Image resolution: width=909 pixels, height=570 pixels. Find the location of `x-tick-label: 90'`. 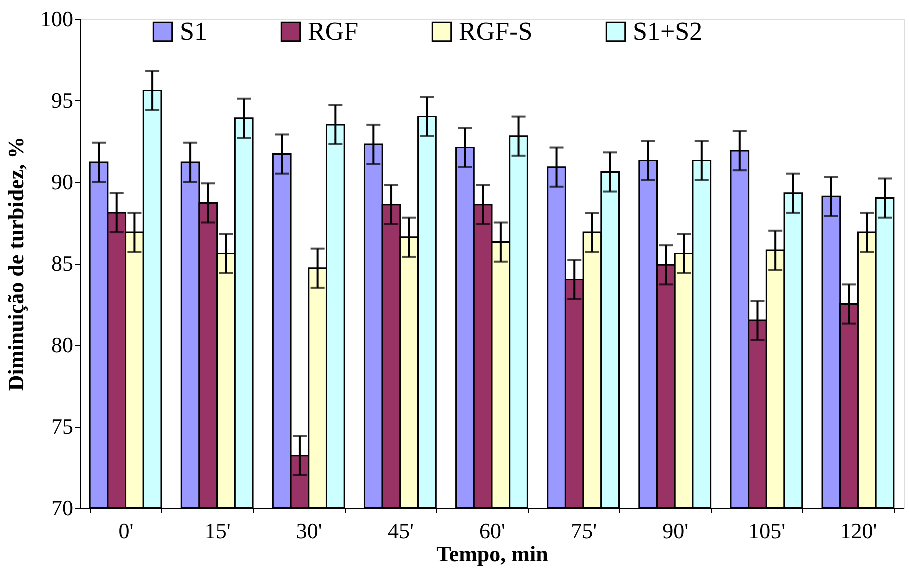

x-tick-label: 90' is located at coordinates (675, 531).